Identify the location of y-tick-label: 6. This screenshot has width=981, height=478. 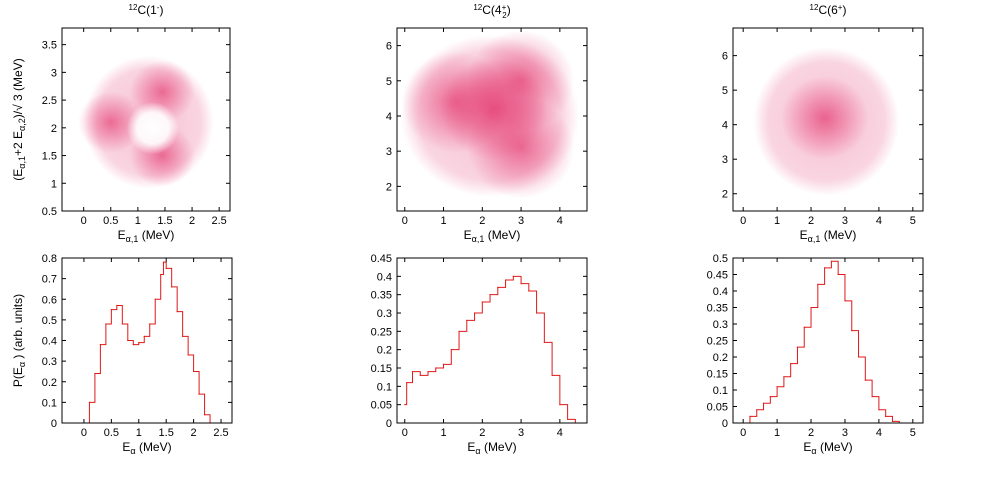
(725, 57).